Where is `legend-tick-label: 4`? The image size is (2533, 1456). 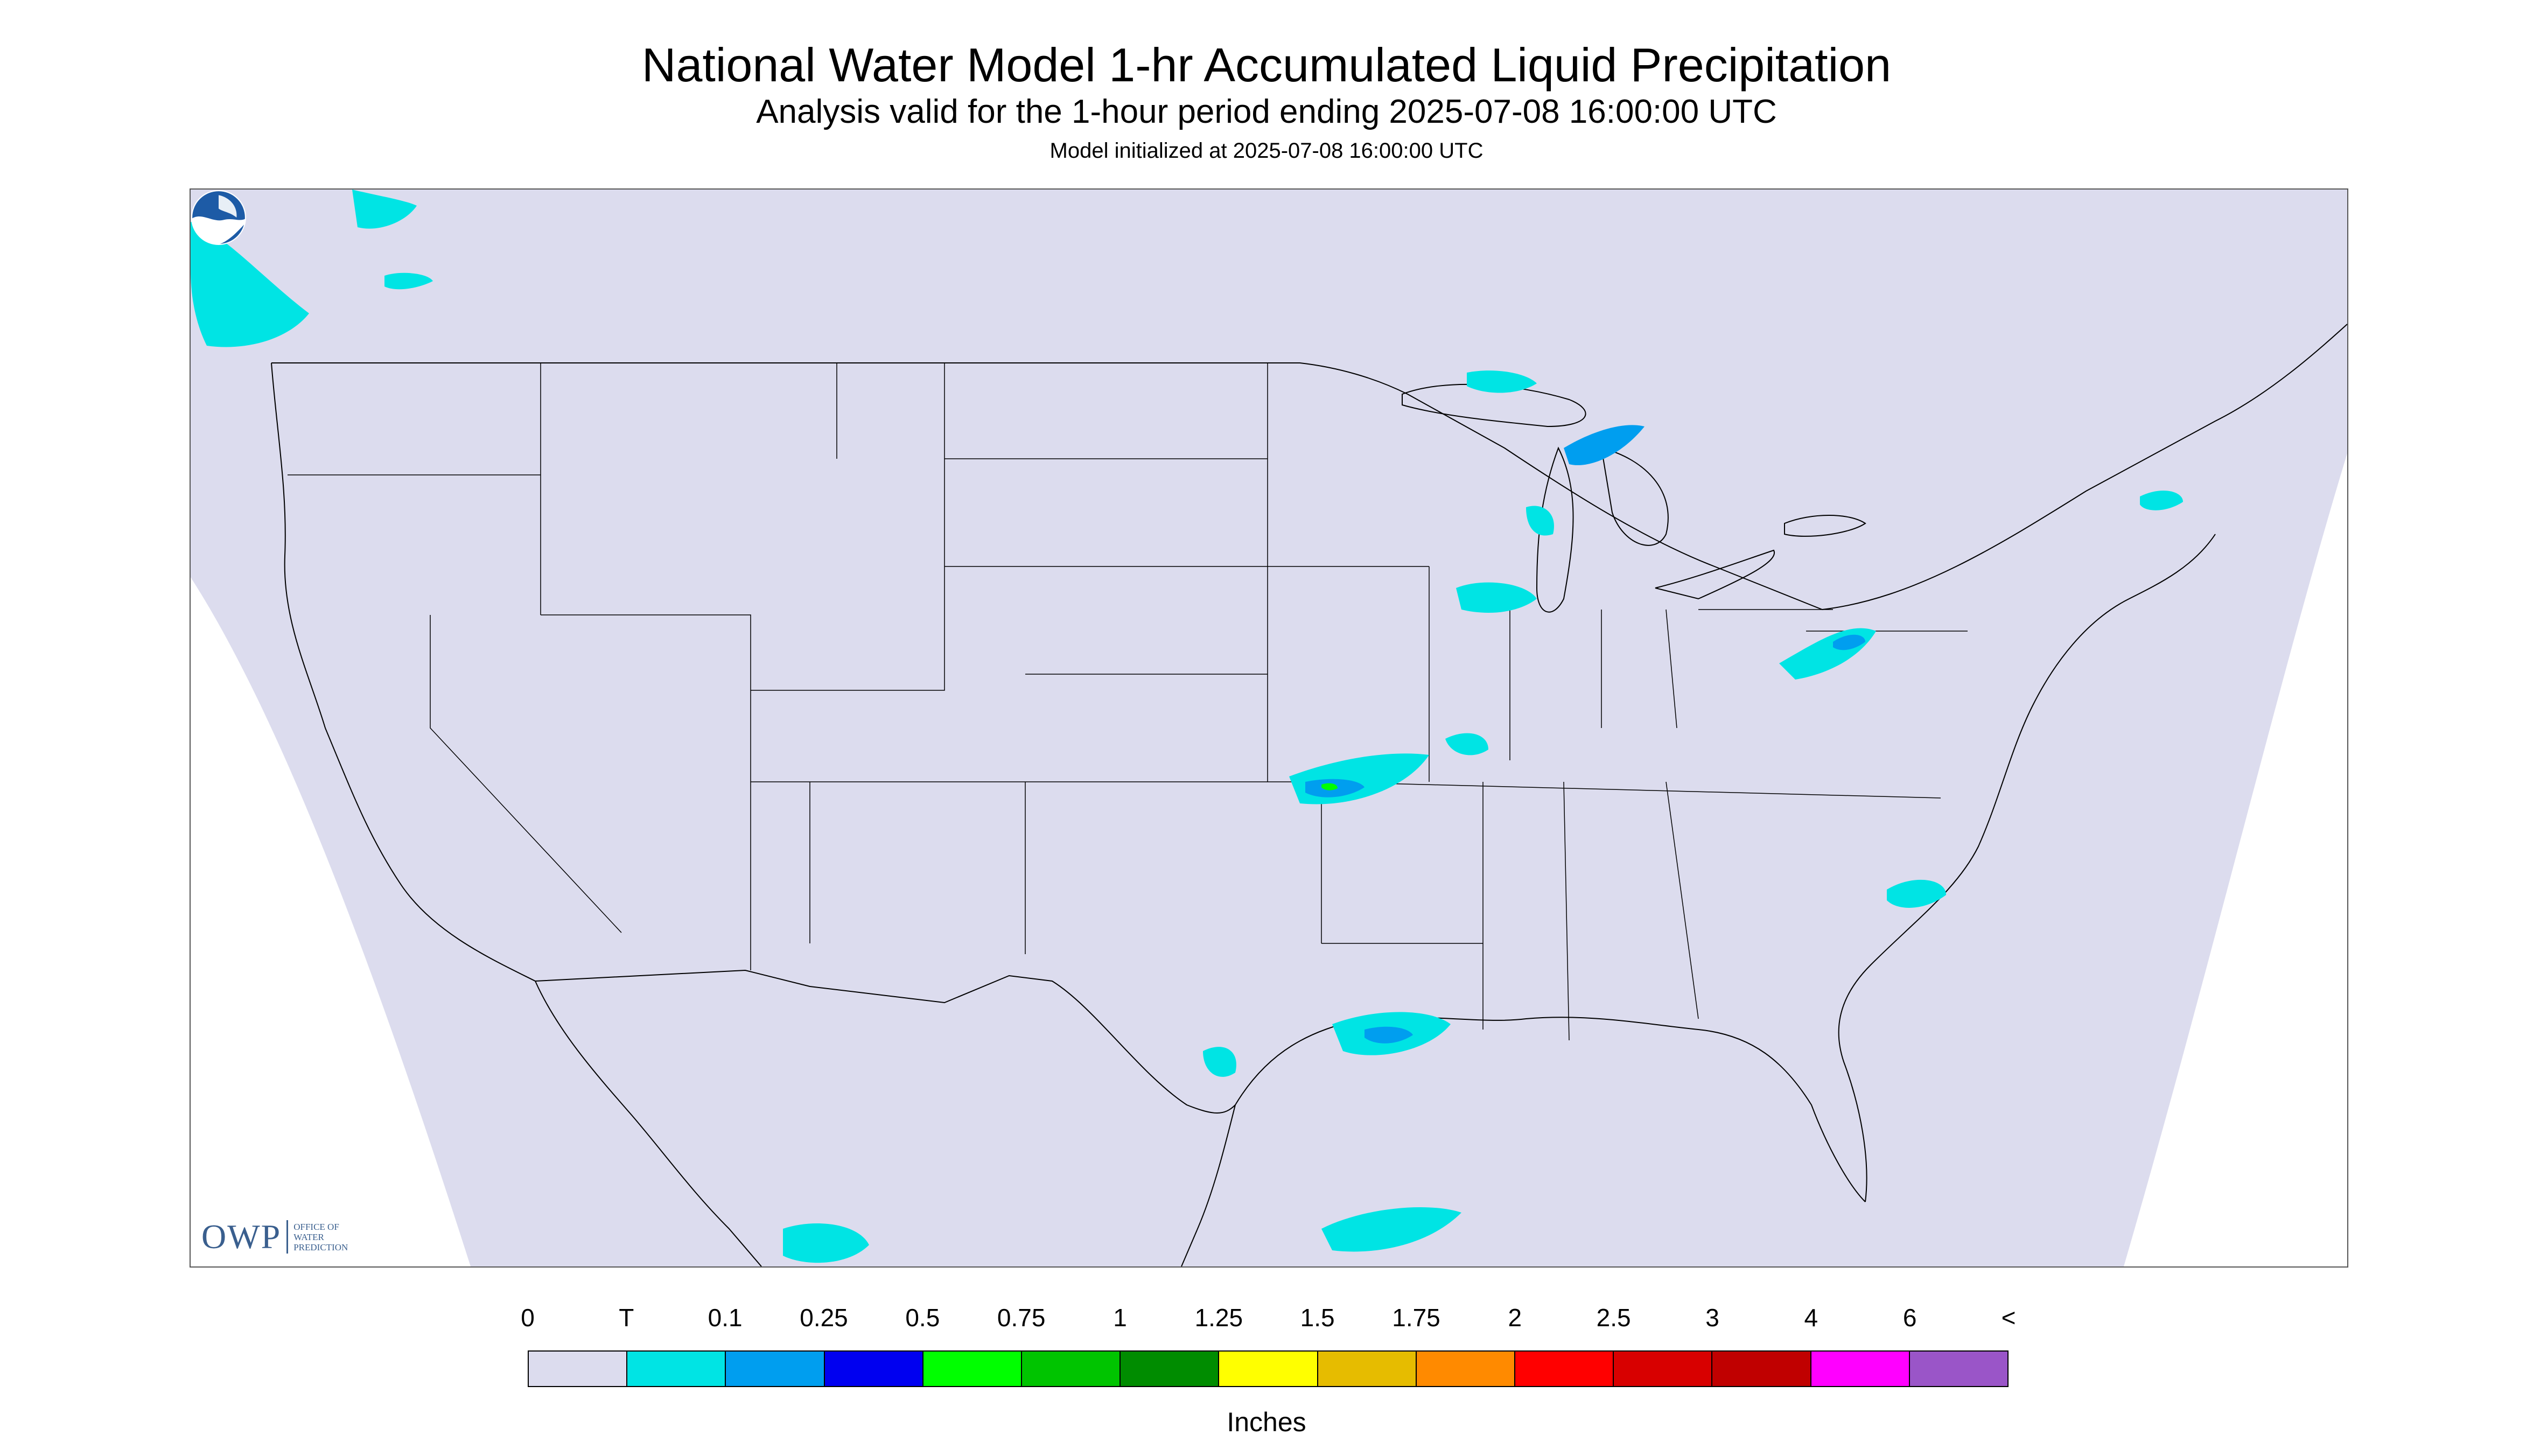 legend-tick-label: 4 is located at coordinates (1811, 1318).